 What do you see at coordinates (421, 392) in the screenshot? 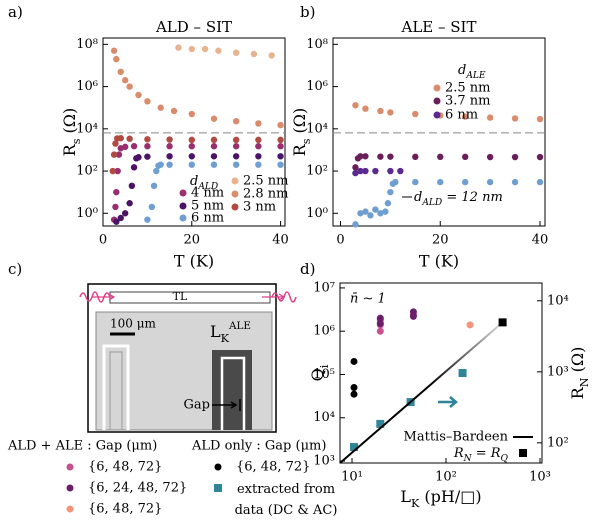
I see `model-line` at bounding box center [421, 392].